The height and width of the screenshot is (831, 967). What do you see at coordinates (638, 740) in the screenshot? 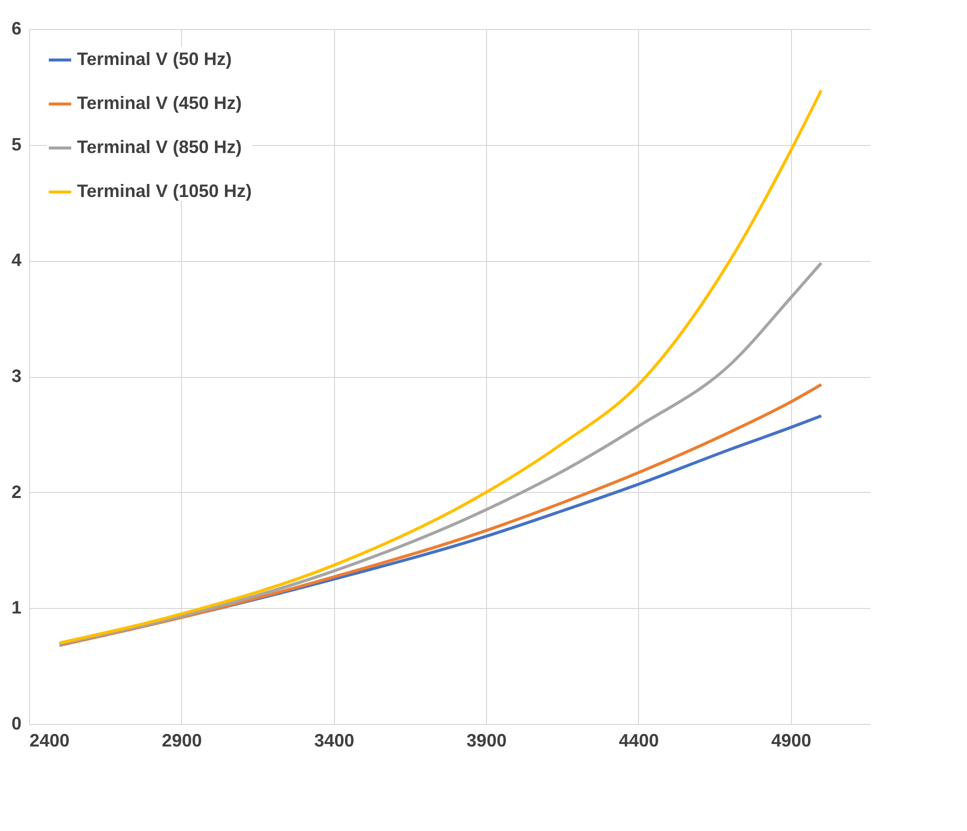
I see `x-tick-label: 4400` at bounding box center [638, 740].